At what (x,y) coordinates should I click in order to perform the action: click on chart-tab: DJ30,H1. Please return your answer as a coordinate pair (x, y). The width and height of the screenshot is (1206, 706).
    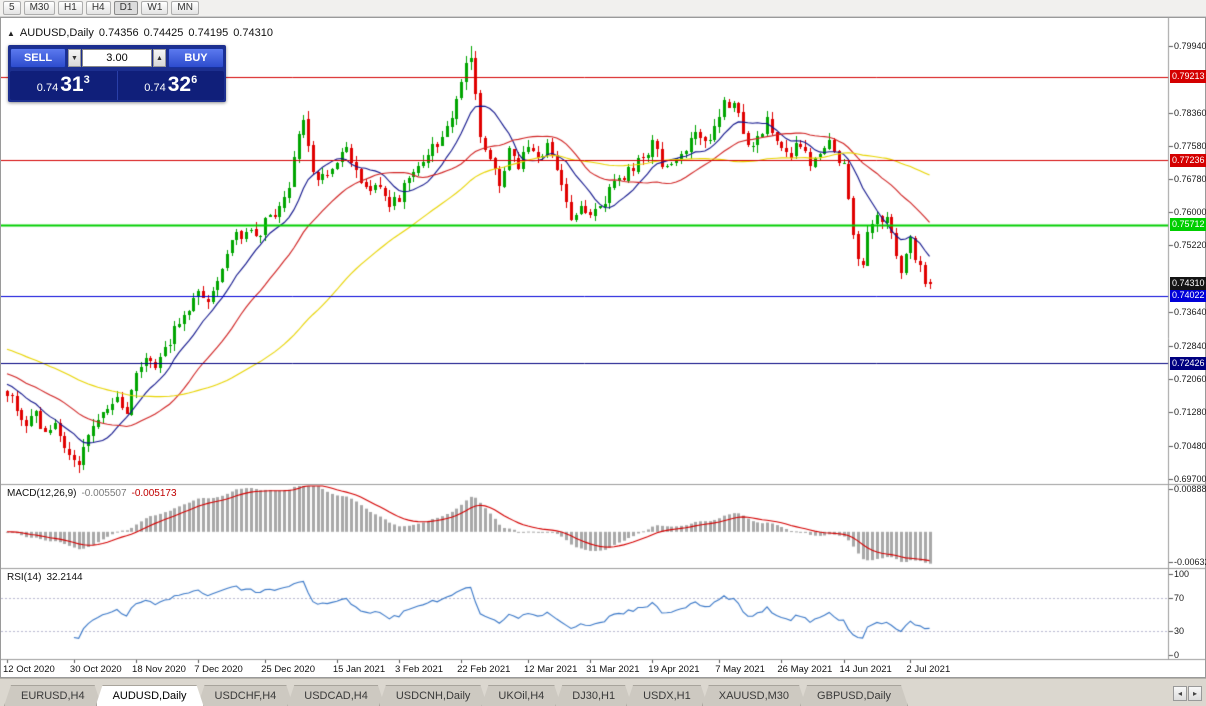
    Looking at the image, I should click on (593, 695).